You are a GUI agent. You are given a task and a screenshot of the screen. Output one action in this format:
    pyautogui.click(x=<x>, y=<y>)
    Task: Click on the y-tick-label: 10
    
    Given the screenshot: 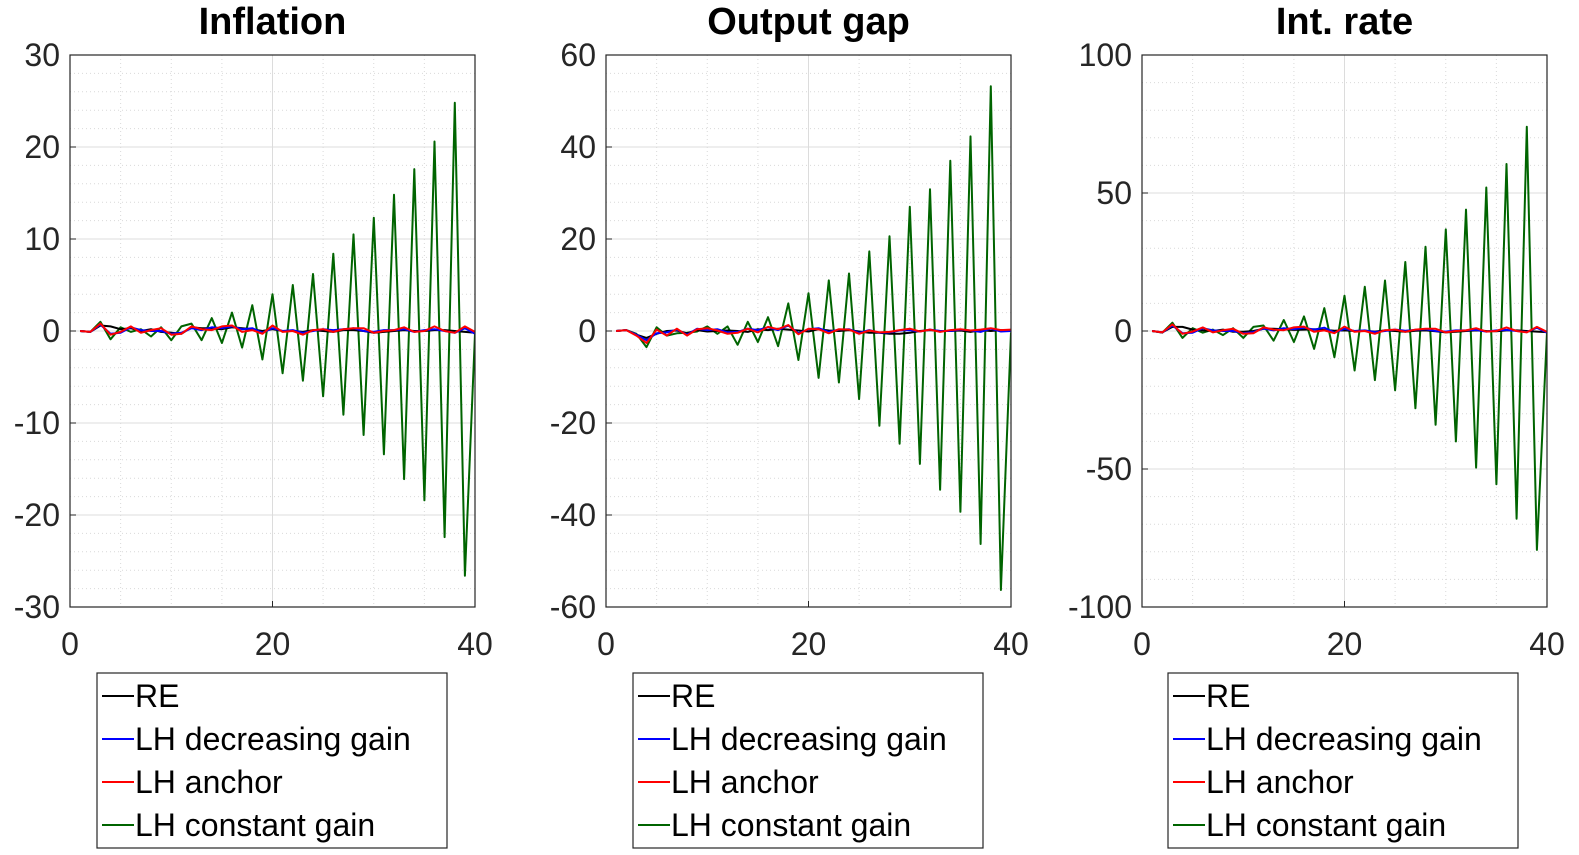 What is the action you would take?
    pyautogui.click(x=42, y=239)
    